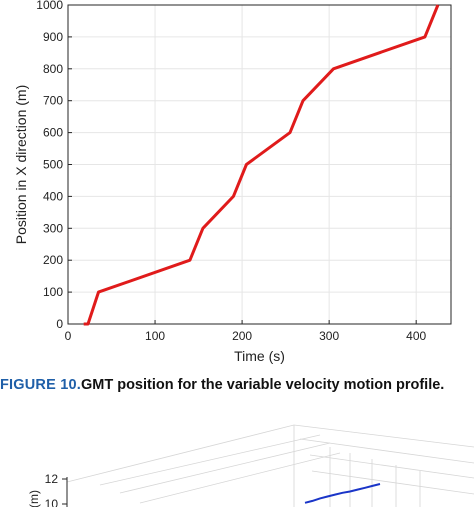 The width and height of the screenshot is (474, 507). I want to click on z-axis-label: (m), so click(34, 498).